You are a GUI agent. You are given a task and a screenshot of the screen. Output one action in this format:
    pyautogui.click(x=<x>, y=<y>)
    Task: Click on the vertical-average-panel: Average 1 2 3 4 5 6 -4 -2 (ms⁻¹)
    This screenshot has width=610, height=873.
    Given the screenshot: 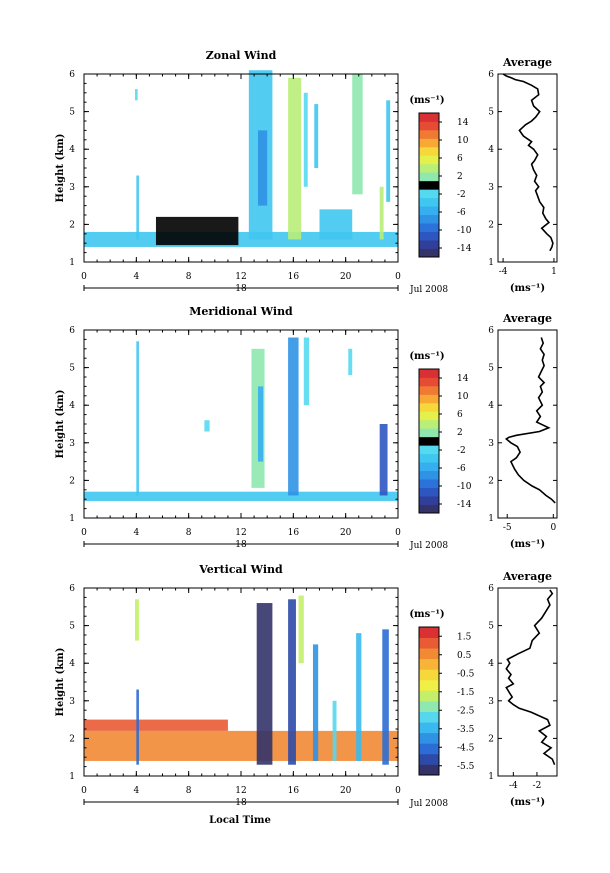 What is the action you would take?
    pyautogui.click(x=523, y=689)
    